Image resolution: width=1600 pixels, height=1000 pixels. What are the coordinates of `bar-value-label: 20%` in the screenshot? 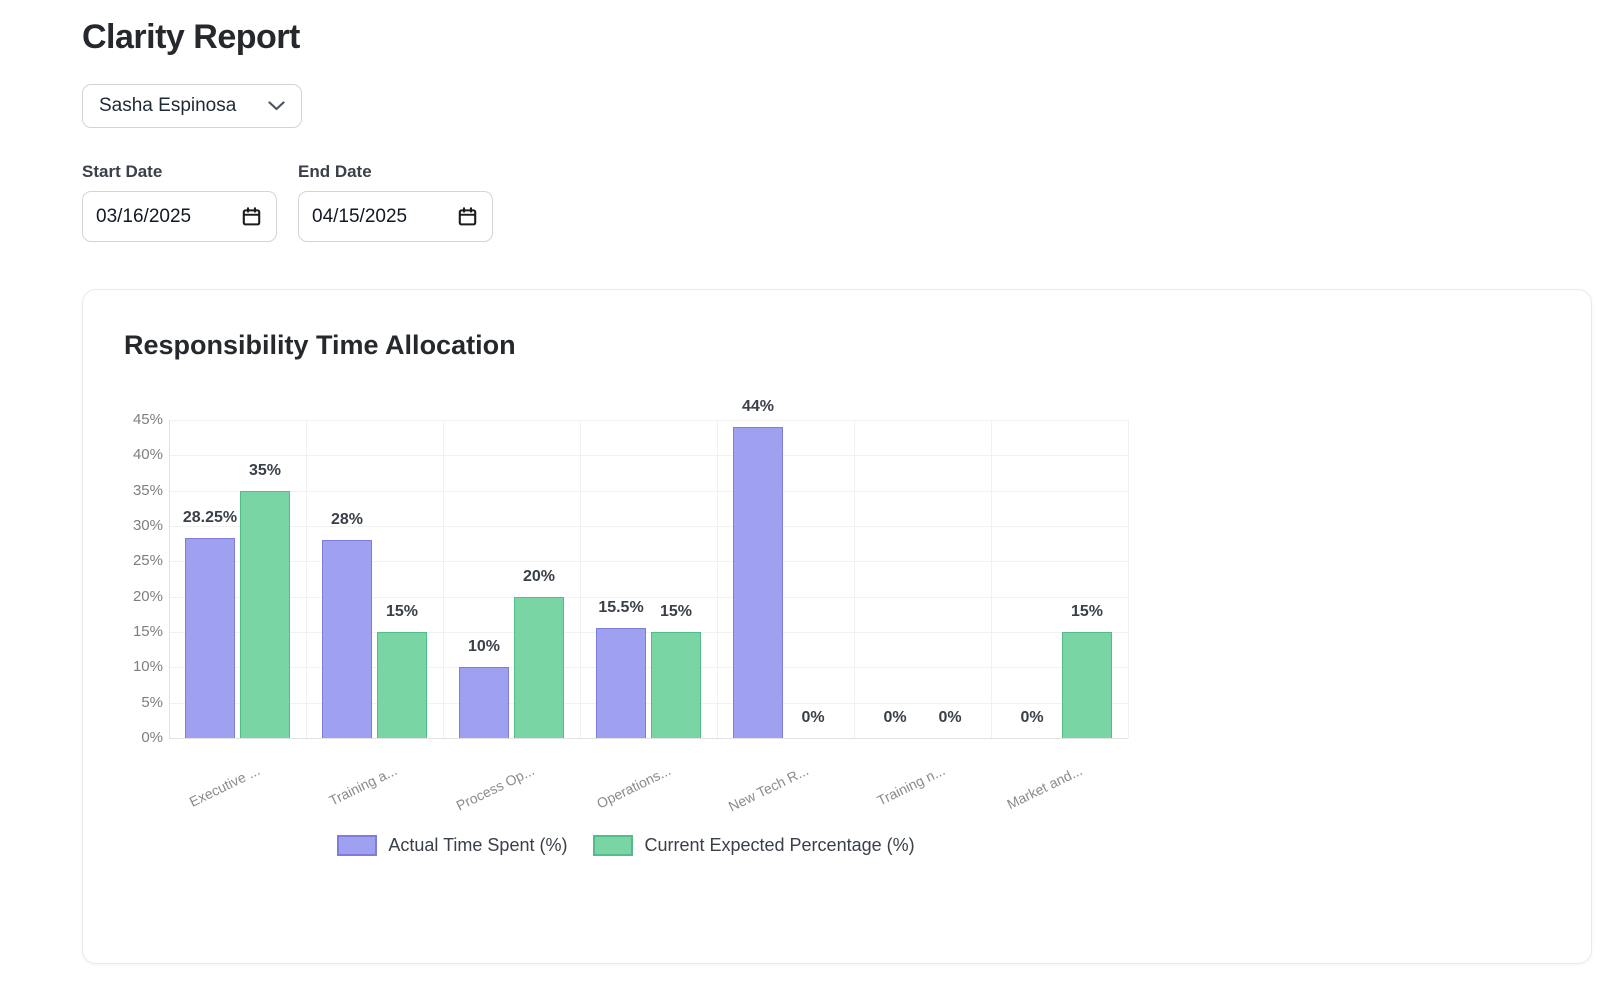 It's located at (539, 576).